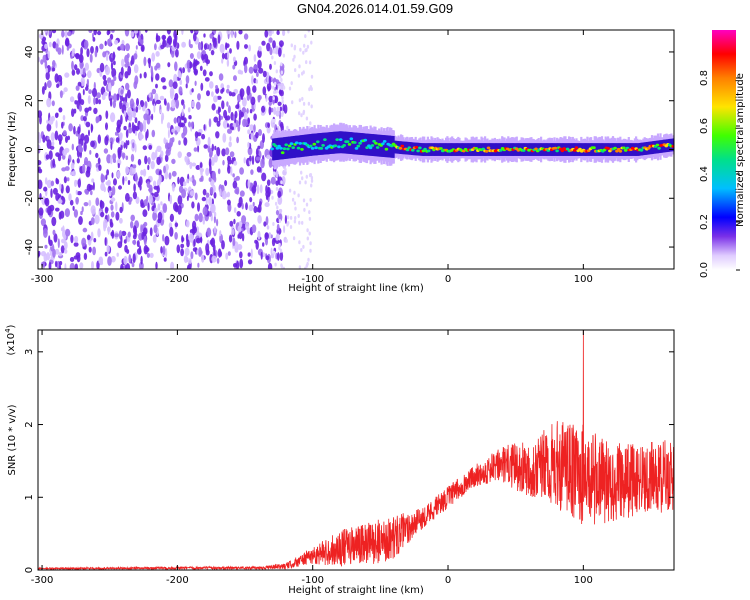 The width and height of the screenshot is (750, 600). I want to click on colorbar-tick-label: 0.2, so click(704, 222).